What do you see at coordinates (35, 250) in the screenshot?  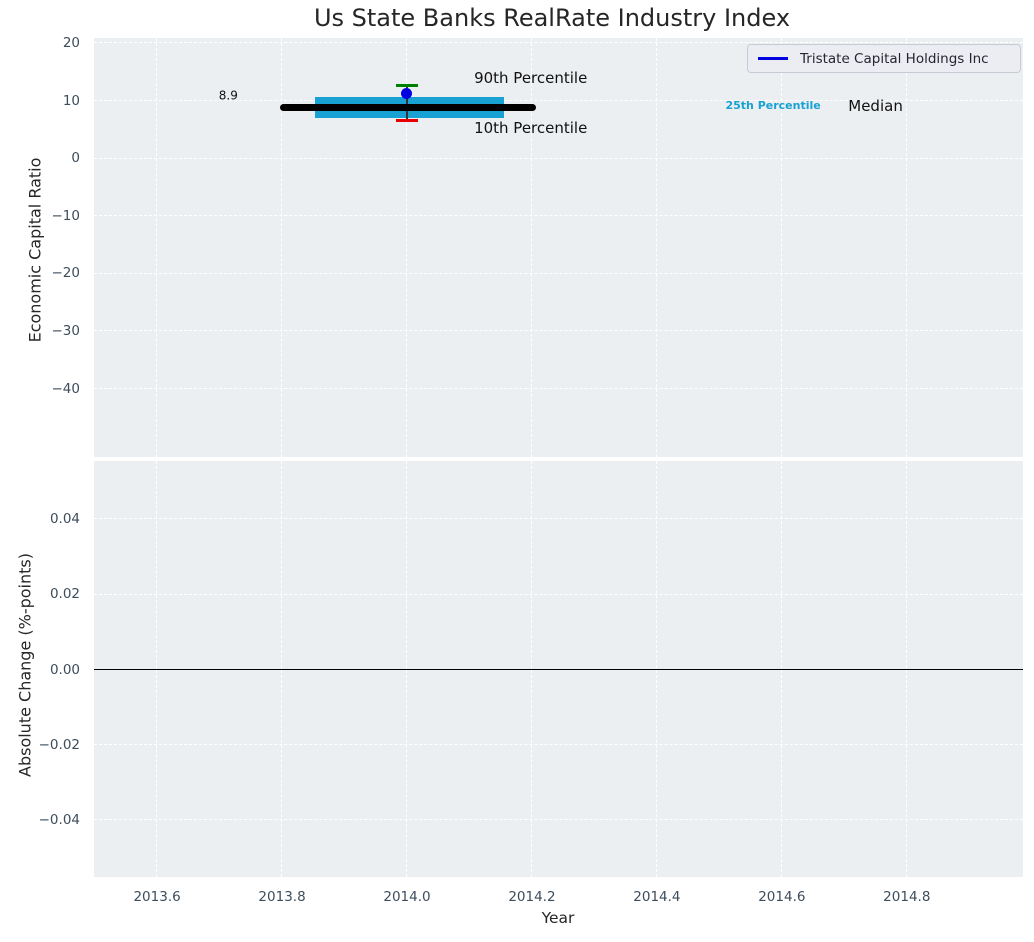 I see `y-axis-label-economic-capital-ratio: Economic Capital Ratio` at bounding box center [35, 250].